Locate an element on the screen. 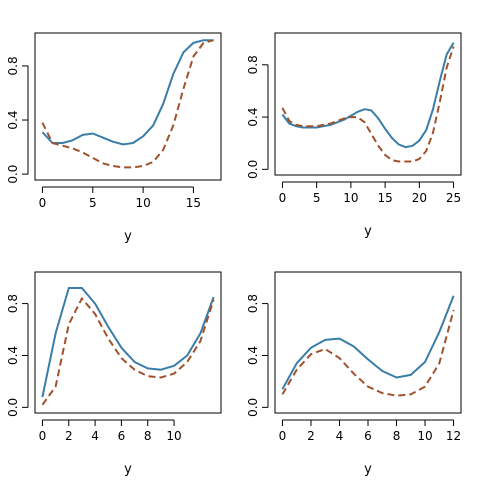  x-tick-label: 20 is located at coordinates (419, 198).